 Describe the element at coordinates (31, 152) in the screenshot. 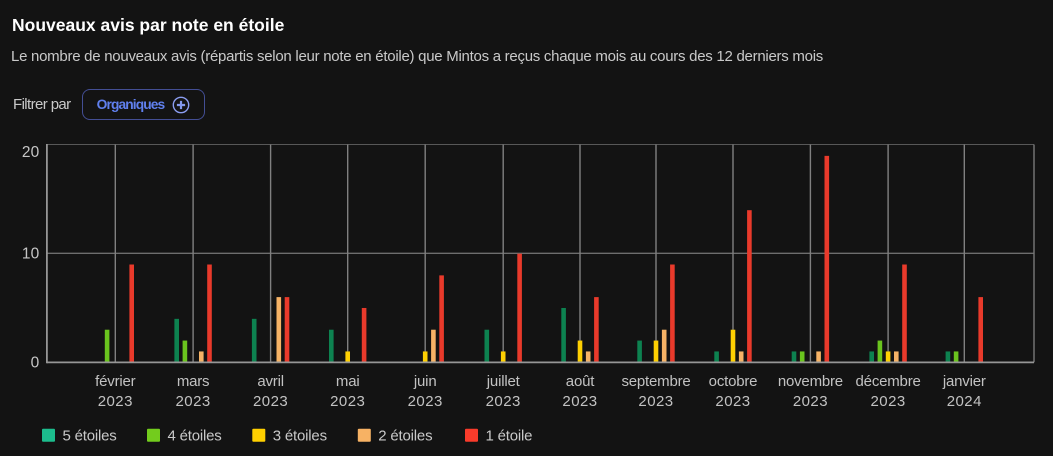

I see `svg-text: 20` at that location.